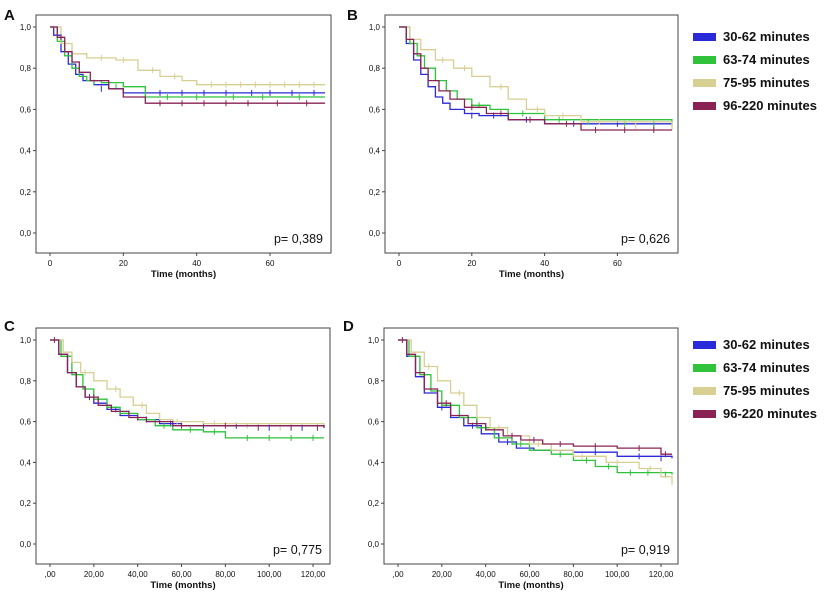 The width and height of the screenshot is (831, 592). What do you see at coordinates (297, 550) in the screenshot?
I see `p-value-annotation: p= 0,775` at bounding box center [297, 550].